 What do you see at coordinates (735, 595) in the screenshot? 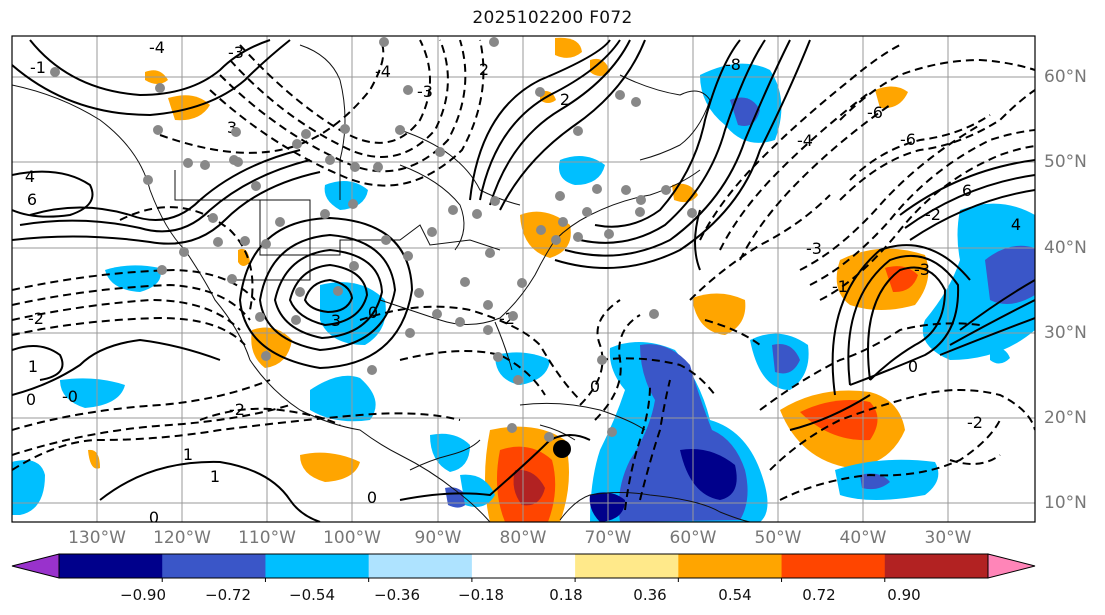
I see `colorbar-tick-label: 0.54` at bounding box center [735, 595].